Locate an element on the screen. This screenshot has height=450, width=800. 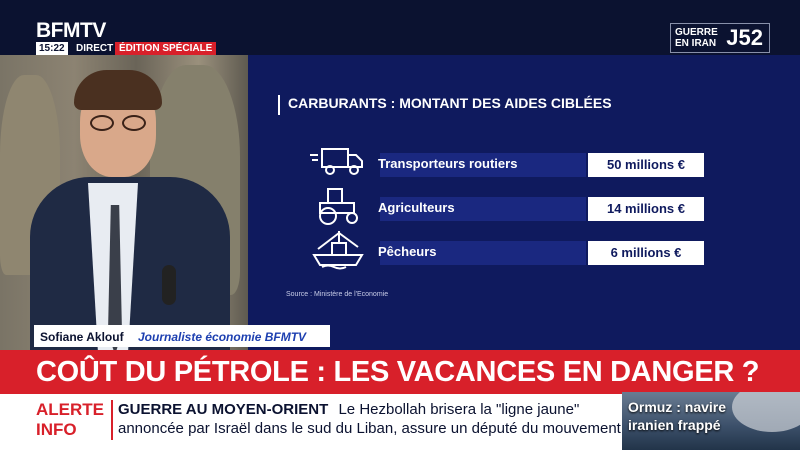
aid-row: Transporteurs routiers 50 millions € is located at coordinates (506, 162).